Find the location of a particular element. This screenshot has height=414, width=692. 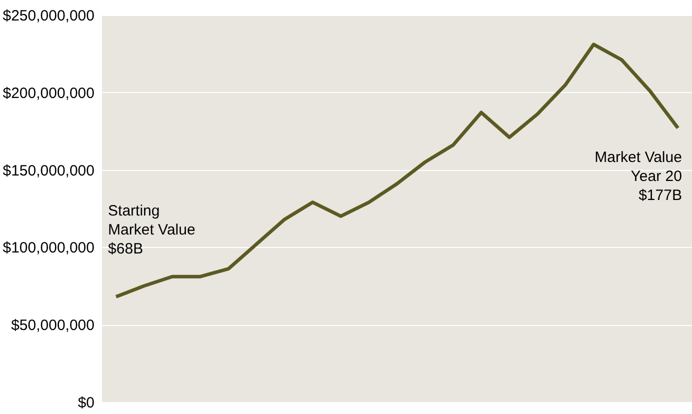

y-tick-label: $100,000,000 is located at coordinates (48, 248).